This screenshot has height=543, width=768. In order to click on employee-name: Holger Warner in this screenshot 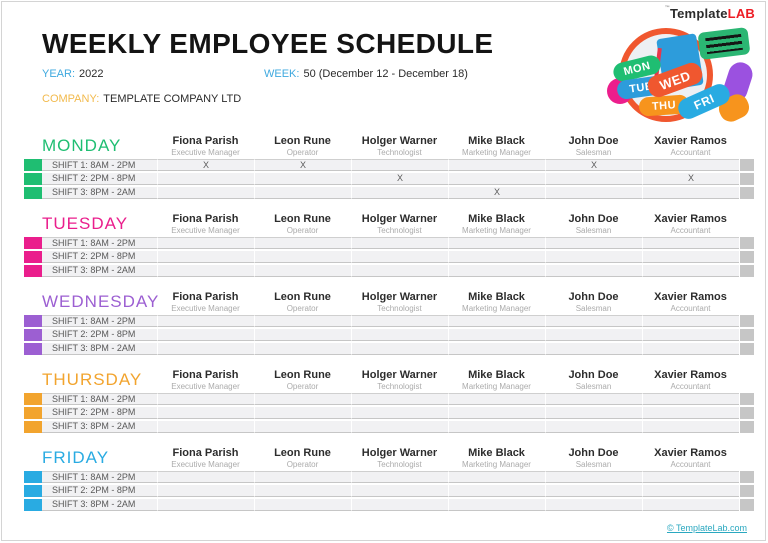, I will do `click(399, 296)`.